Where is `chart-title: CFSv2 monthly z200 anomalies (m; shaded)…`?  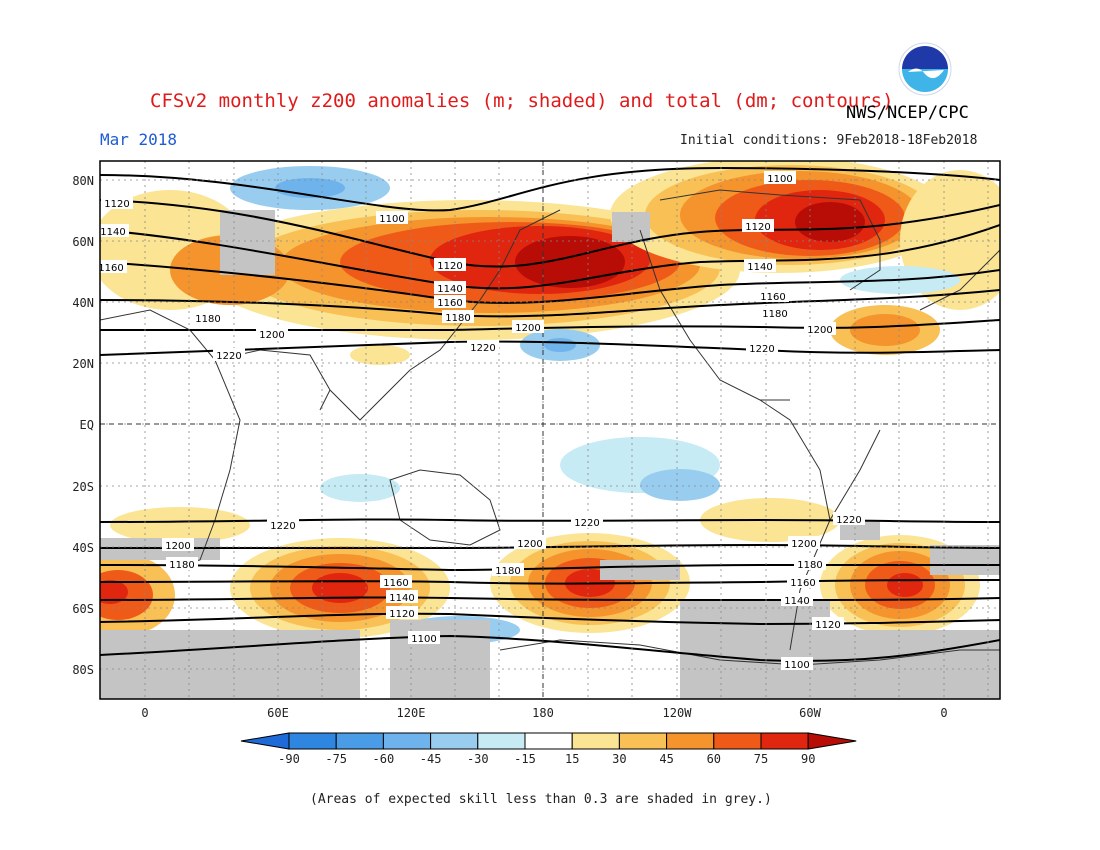
chart-title: CFSv2 monthly z200 anomalies (m; shaded)… is located at coordinates (522, 101).